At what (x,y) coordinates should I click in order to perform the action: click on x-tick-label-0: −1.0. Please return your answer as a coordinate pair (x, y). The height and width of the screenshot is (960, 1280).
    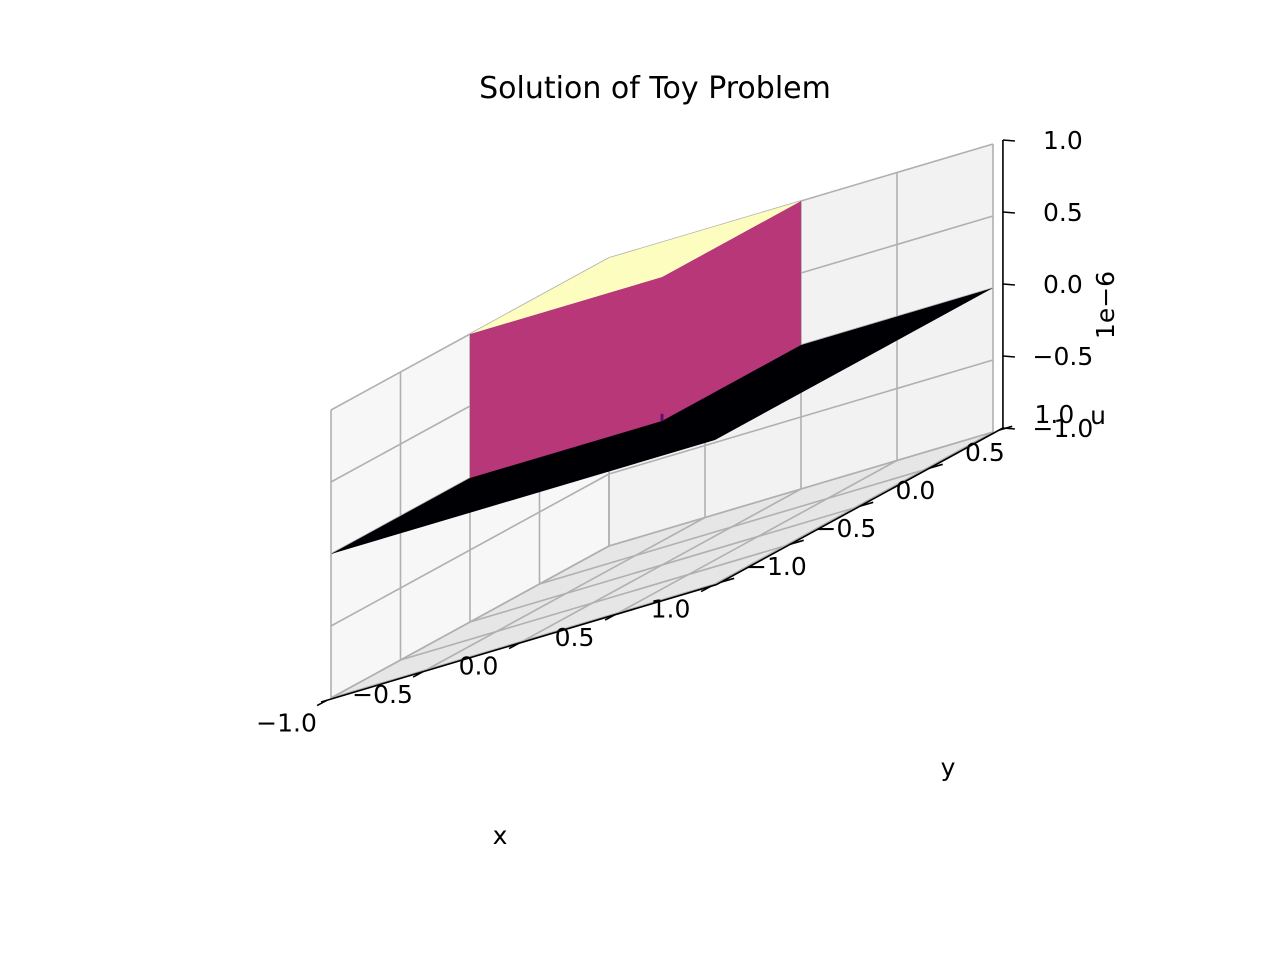
    Looking at the image, I should click on (286, 722).